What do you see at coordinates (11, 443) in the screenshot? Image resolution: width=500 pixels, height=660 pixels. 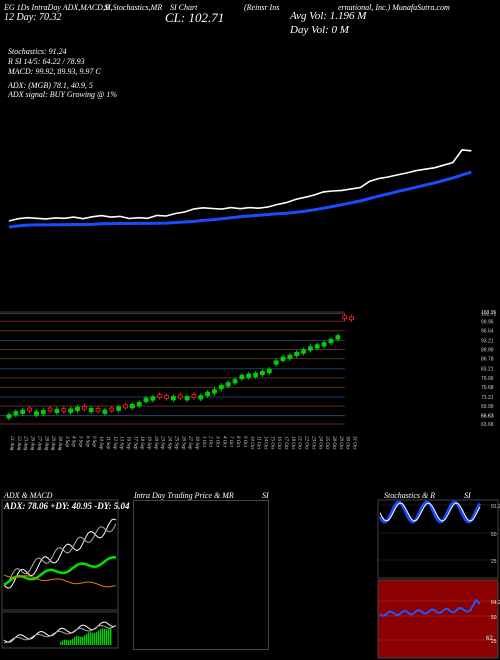 I see `date-label: 21 Aug` at bounding box center [11, 443].